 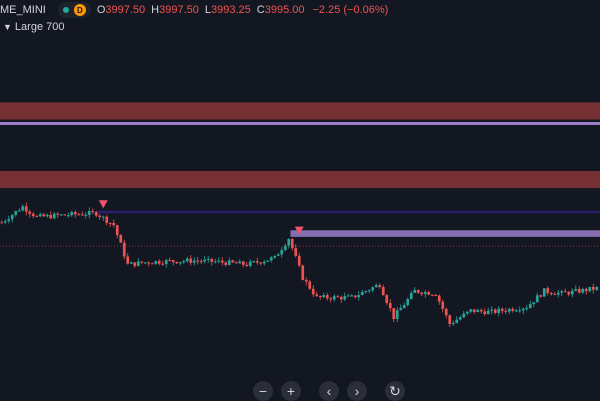 I want to click on high-label: H, so click(x=155, y=10).